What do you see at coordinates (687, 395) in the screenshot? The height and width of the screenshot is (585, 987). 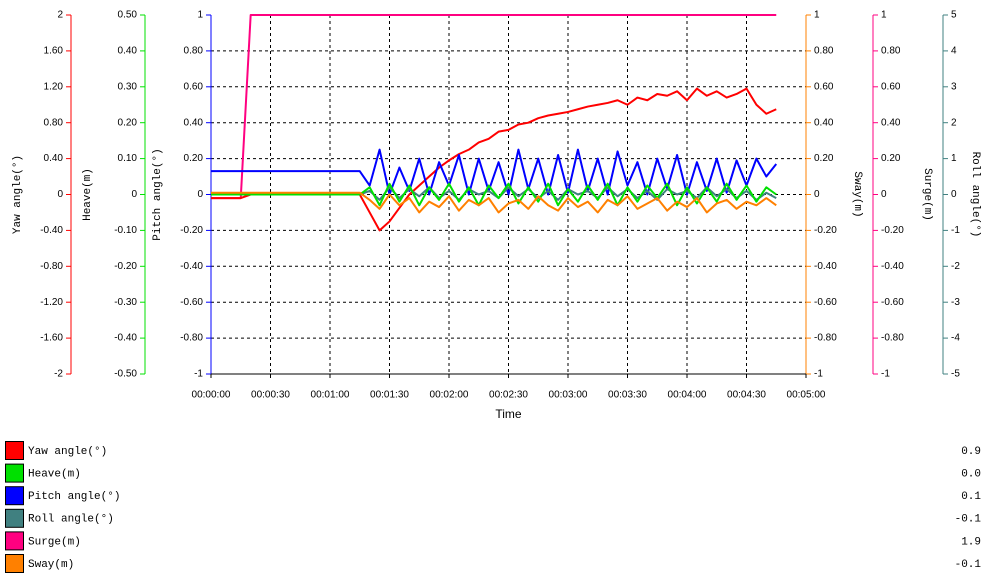 I see `x-tick-label: 00:04:00` at bounding box center [687, 395].